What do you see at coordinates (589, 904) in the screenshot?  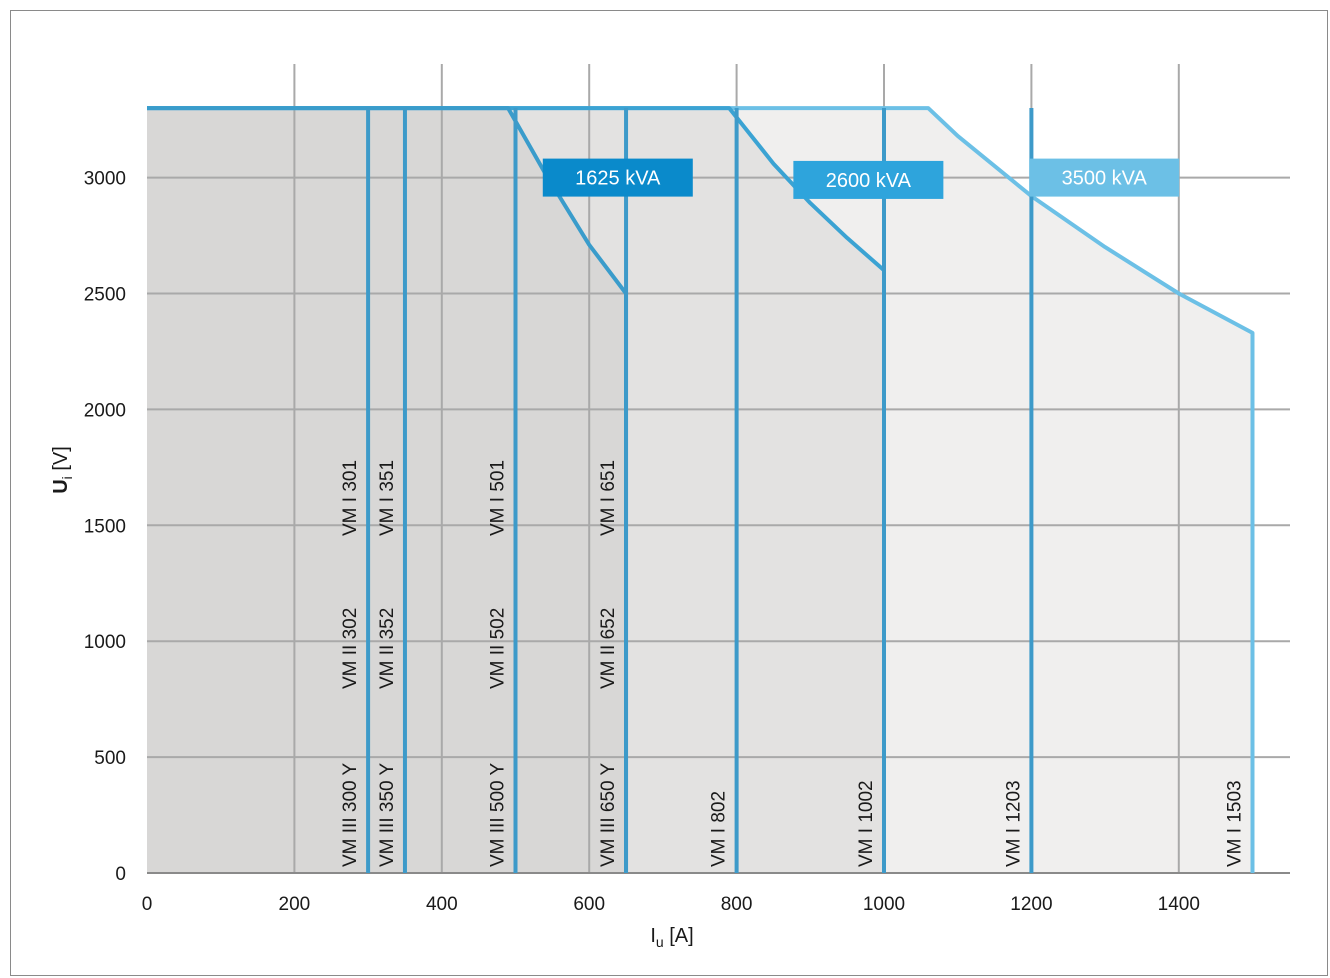 I see `x-tick-label: 600` at bounding box center [589, 904].